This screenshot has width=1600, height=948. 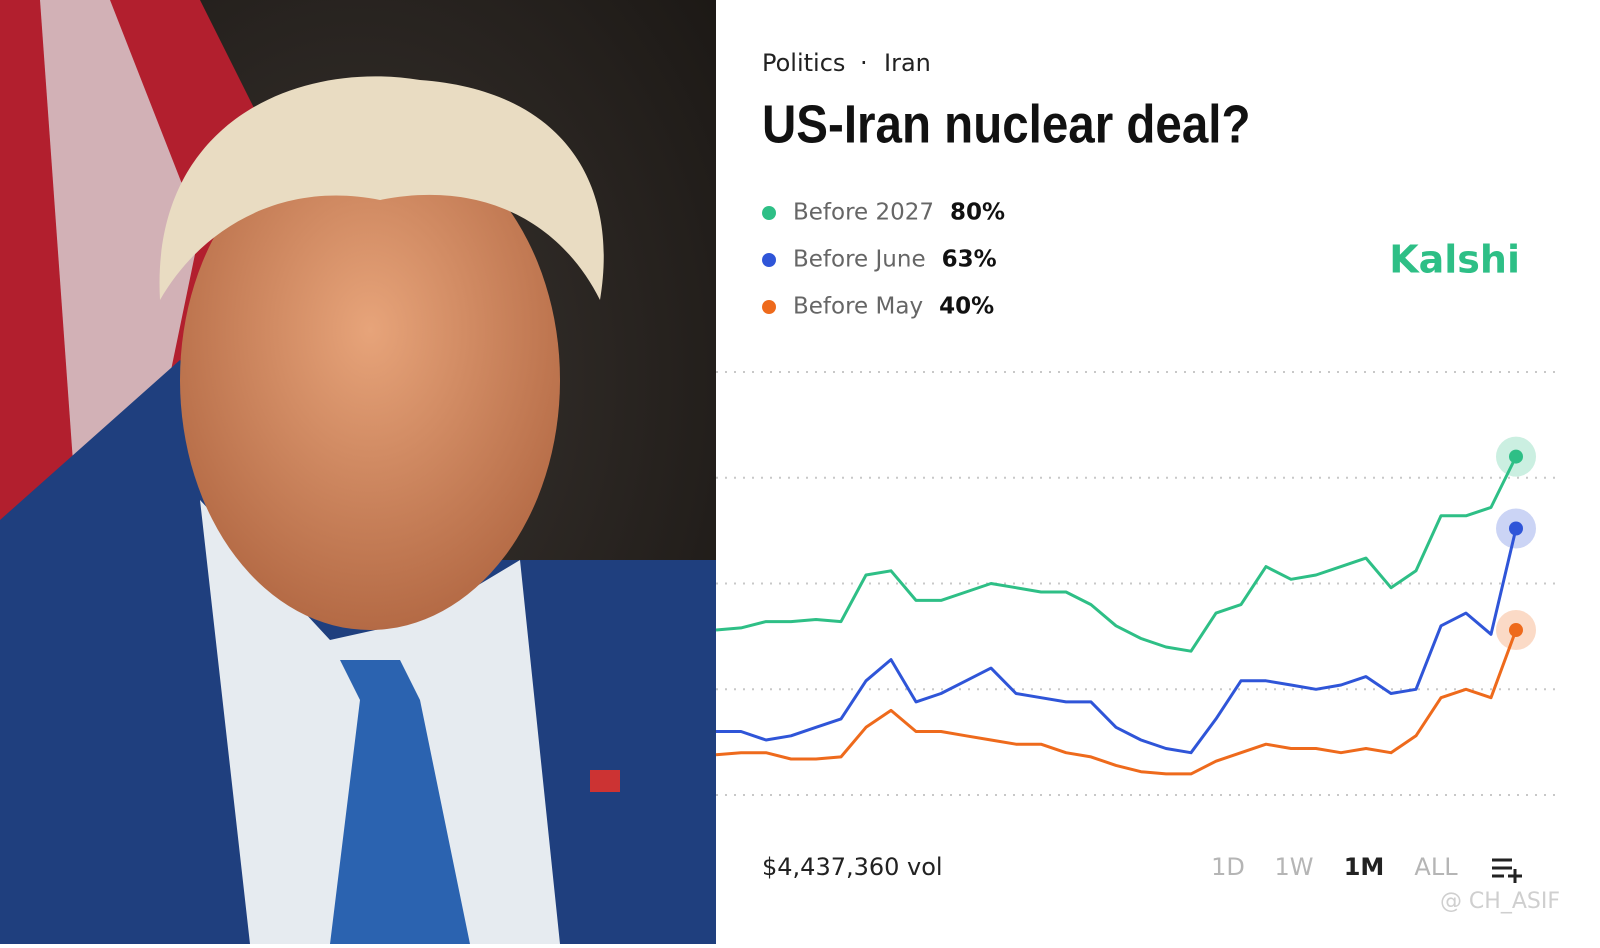 I want to click on watermark: @ CH_ASIF, so click(x=1500, y=901).